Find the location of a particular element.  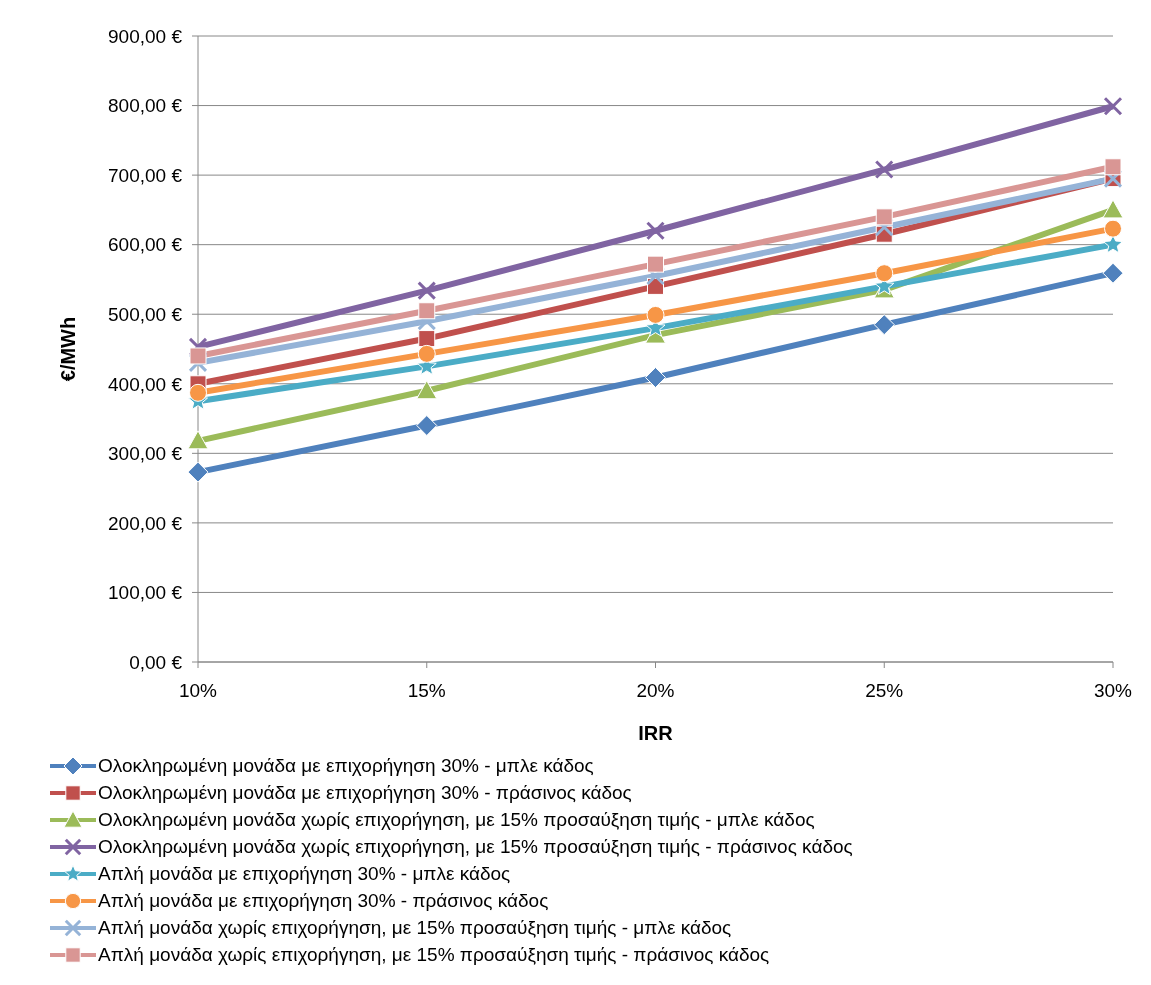

y-tick-label: 600,00 € is located at coordinates (145, 245).